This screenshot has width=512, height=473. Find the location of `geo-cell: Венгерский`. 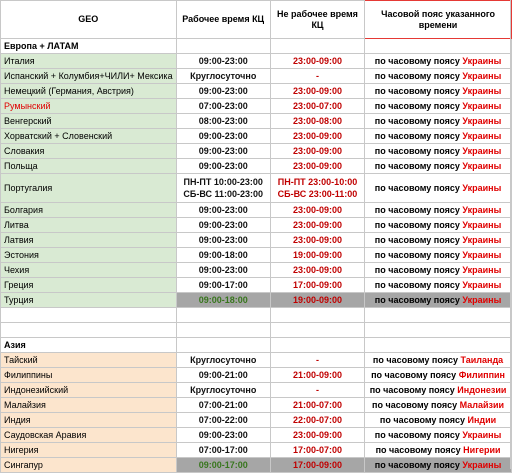

geo-cell: Венгерский is located at coordinates (88, 121).